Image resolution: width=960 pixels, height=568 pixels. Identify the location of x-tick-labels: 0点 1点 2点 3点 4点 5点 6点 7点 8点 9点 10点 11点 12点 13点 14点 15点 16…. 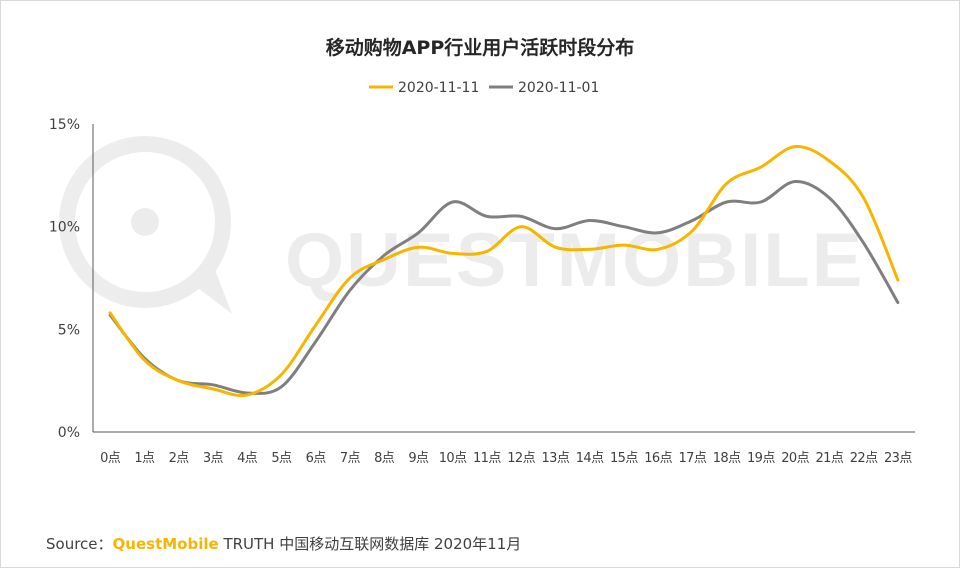
(506, 458).